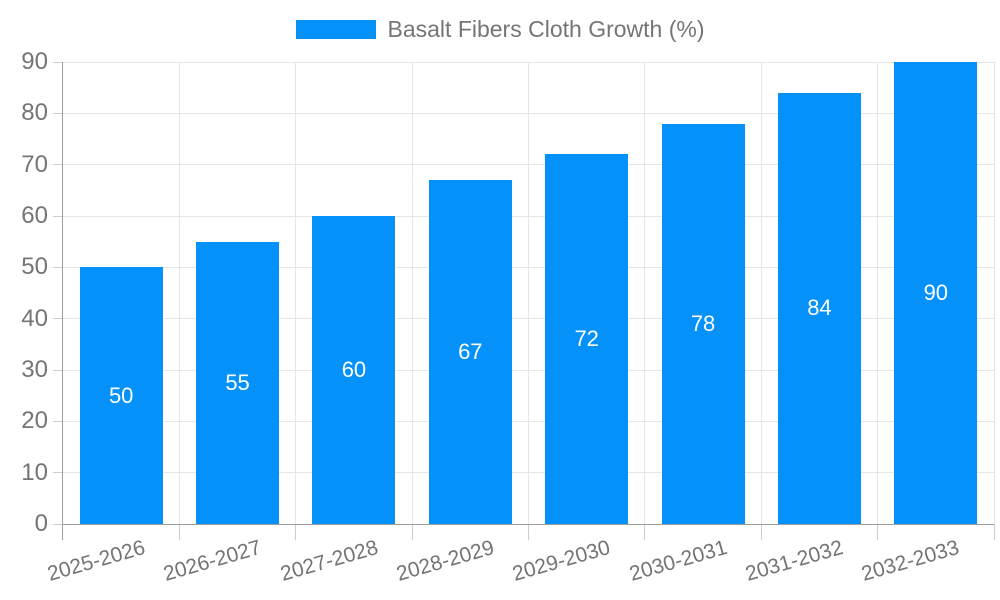 The image size is (1000, 600). What do you see at coordinates (335, 29) in the screenshot?
I see `legend-swatch` at bounding box center [335, 29].